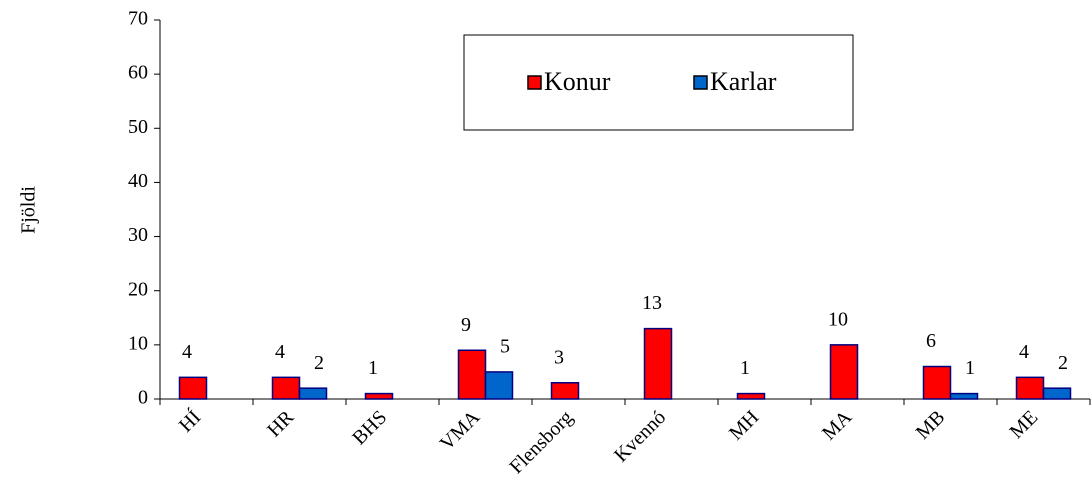 The width and height of the screenshot is (1092, 504). Describe the element at coordinates (189, 420) in the screenshot. I see `x-tick-label: HÍ` at that location.